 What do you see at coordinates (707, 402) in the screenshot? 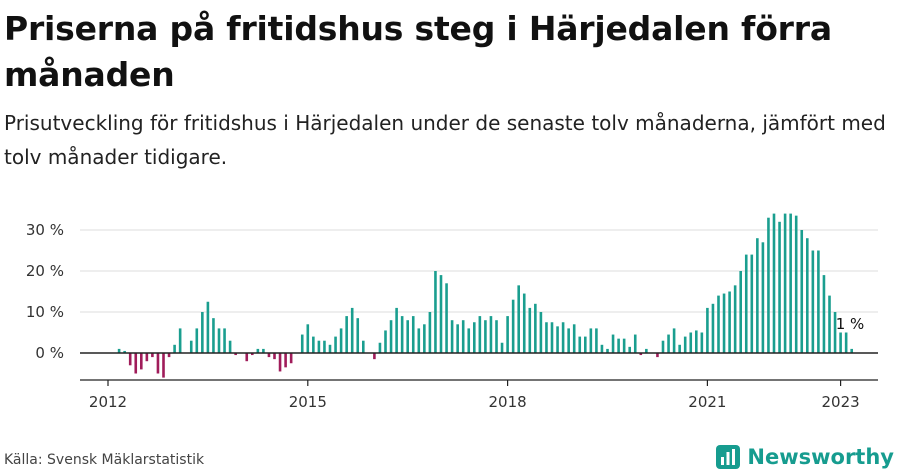
I see `x-tick-label: 2021` at bounding box center [707, 402].